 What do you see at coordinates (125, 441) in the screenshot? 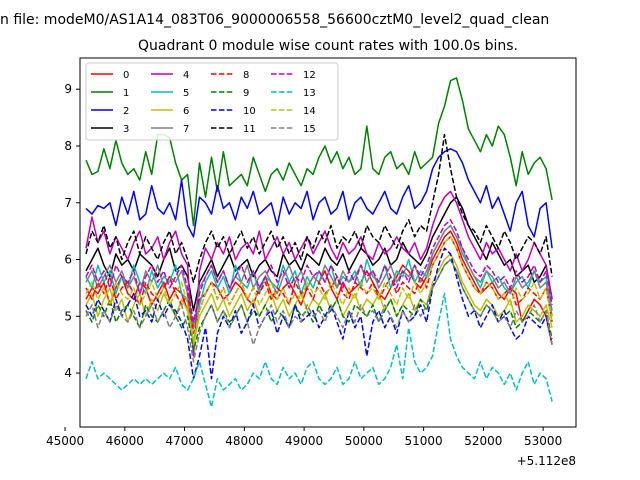
I see `x-tick-label: 46000` at bounding box center [125, 441].